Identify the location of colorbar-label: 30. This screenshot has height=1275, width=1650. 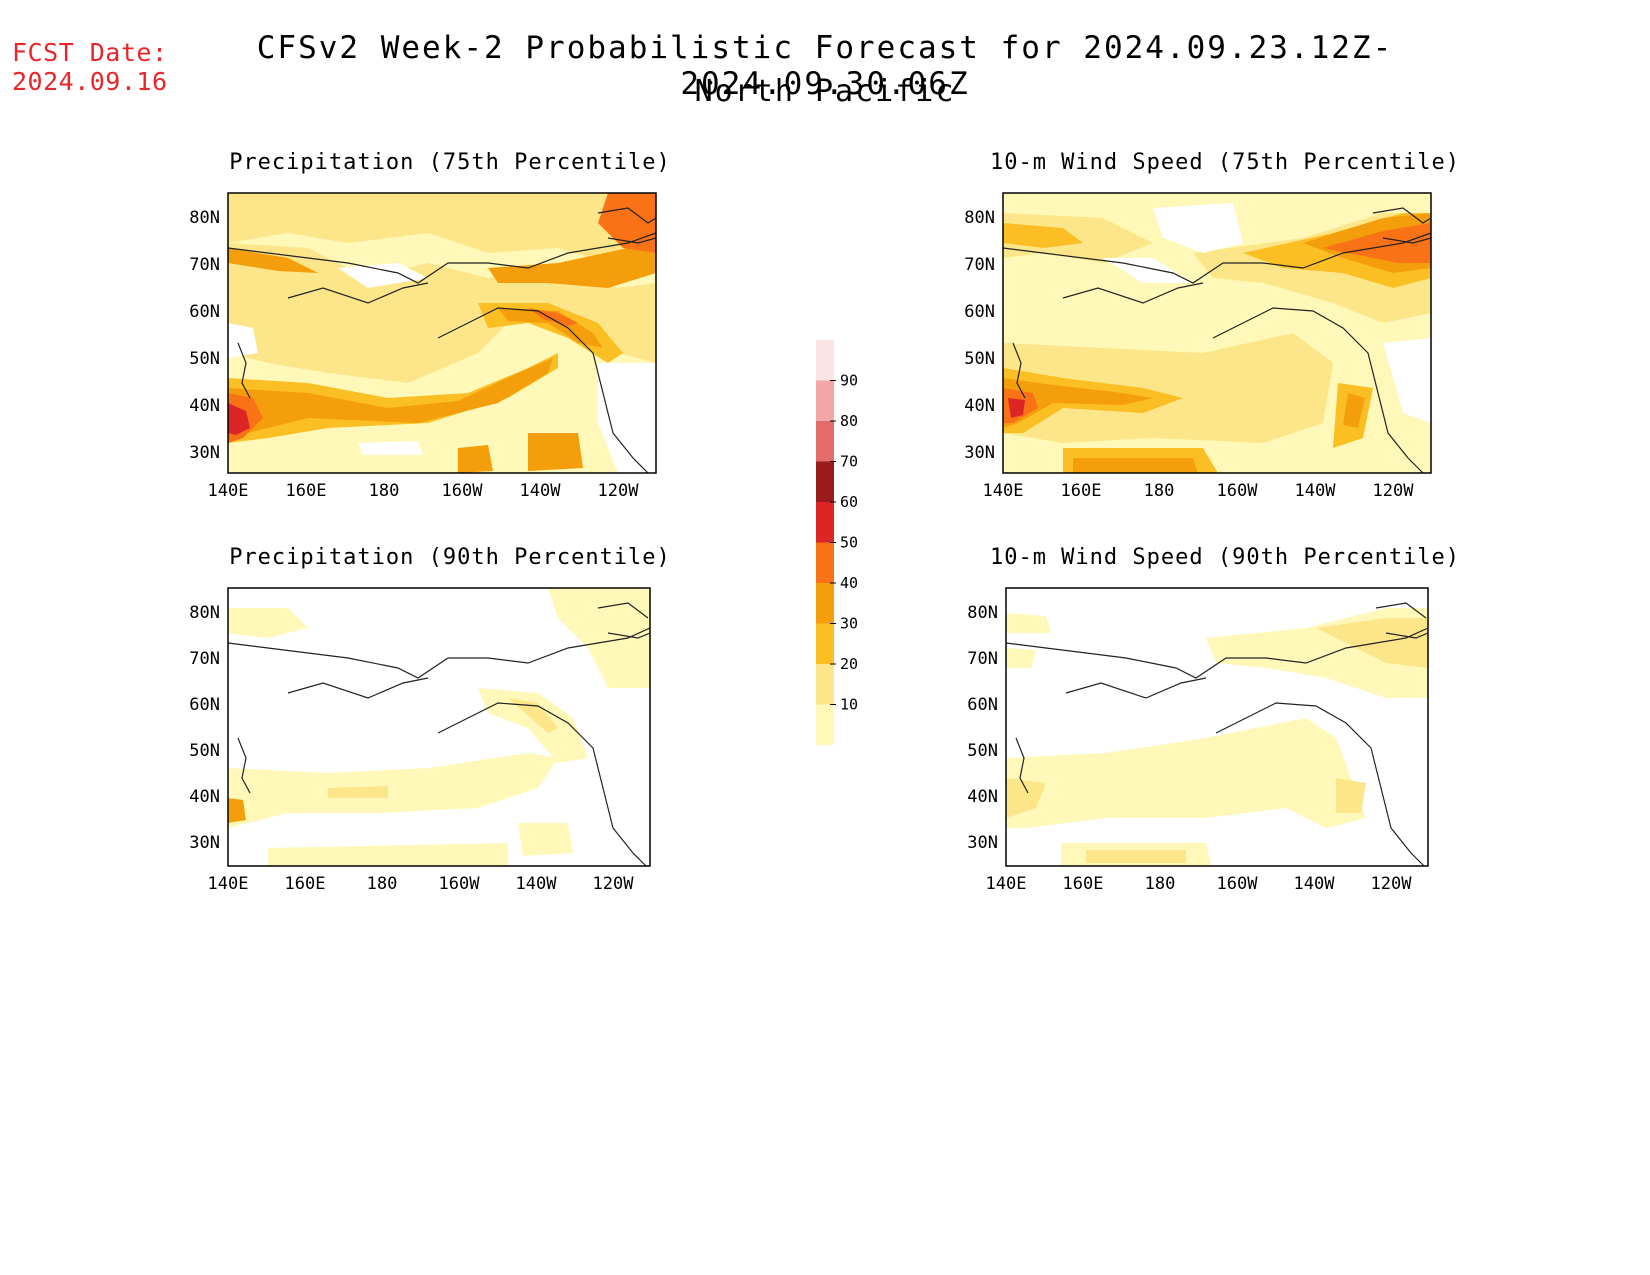
(849, 624).